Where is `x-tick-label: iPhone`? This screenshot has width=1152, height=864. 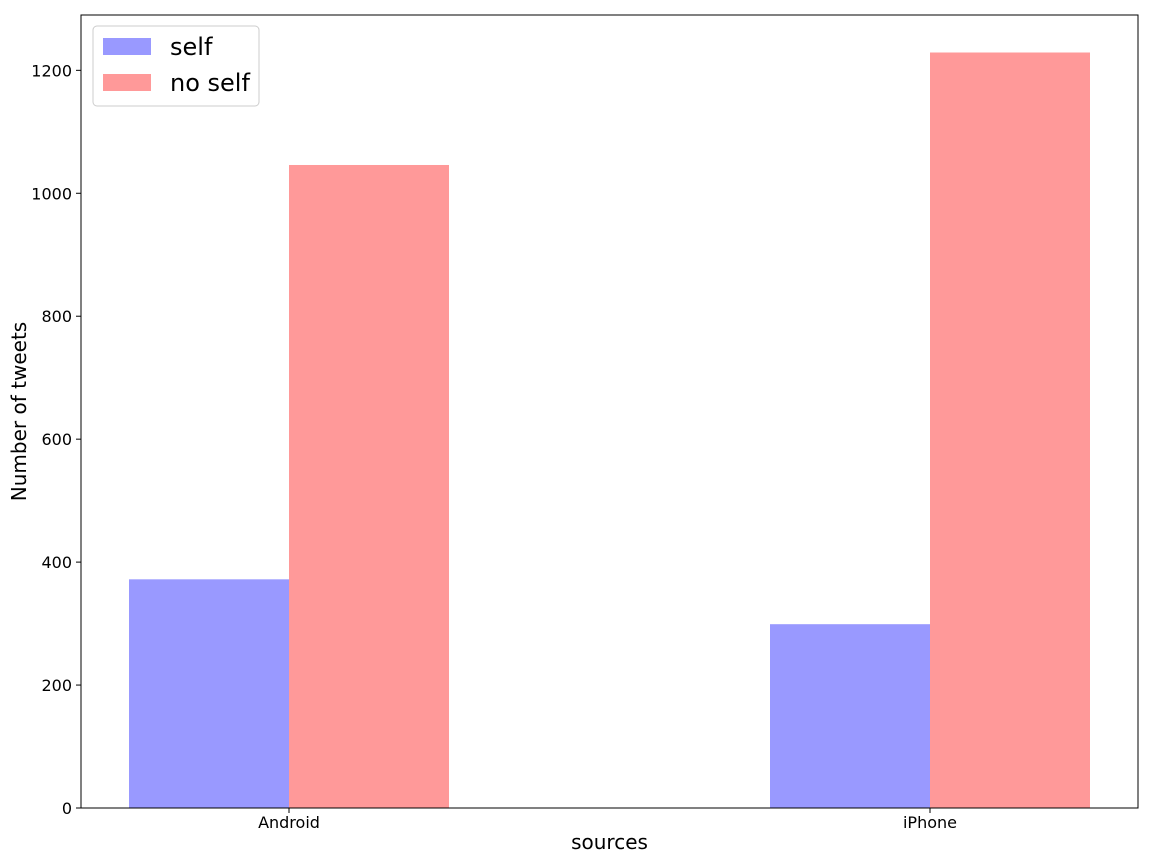 x-tick-label: iPhone is located at coordinates (930, 822).